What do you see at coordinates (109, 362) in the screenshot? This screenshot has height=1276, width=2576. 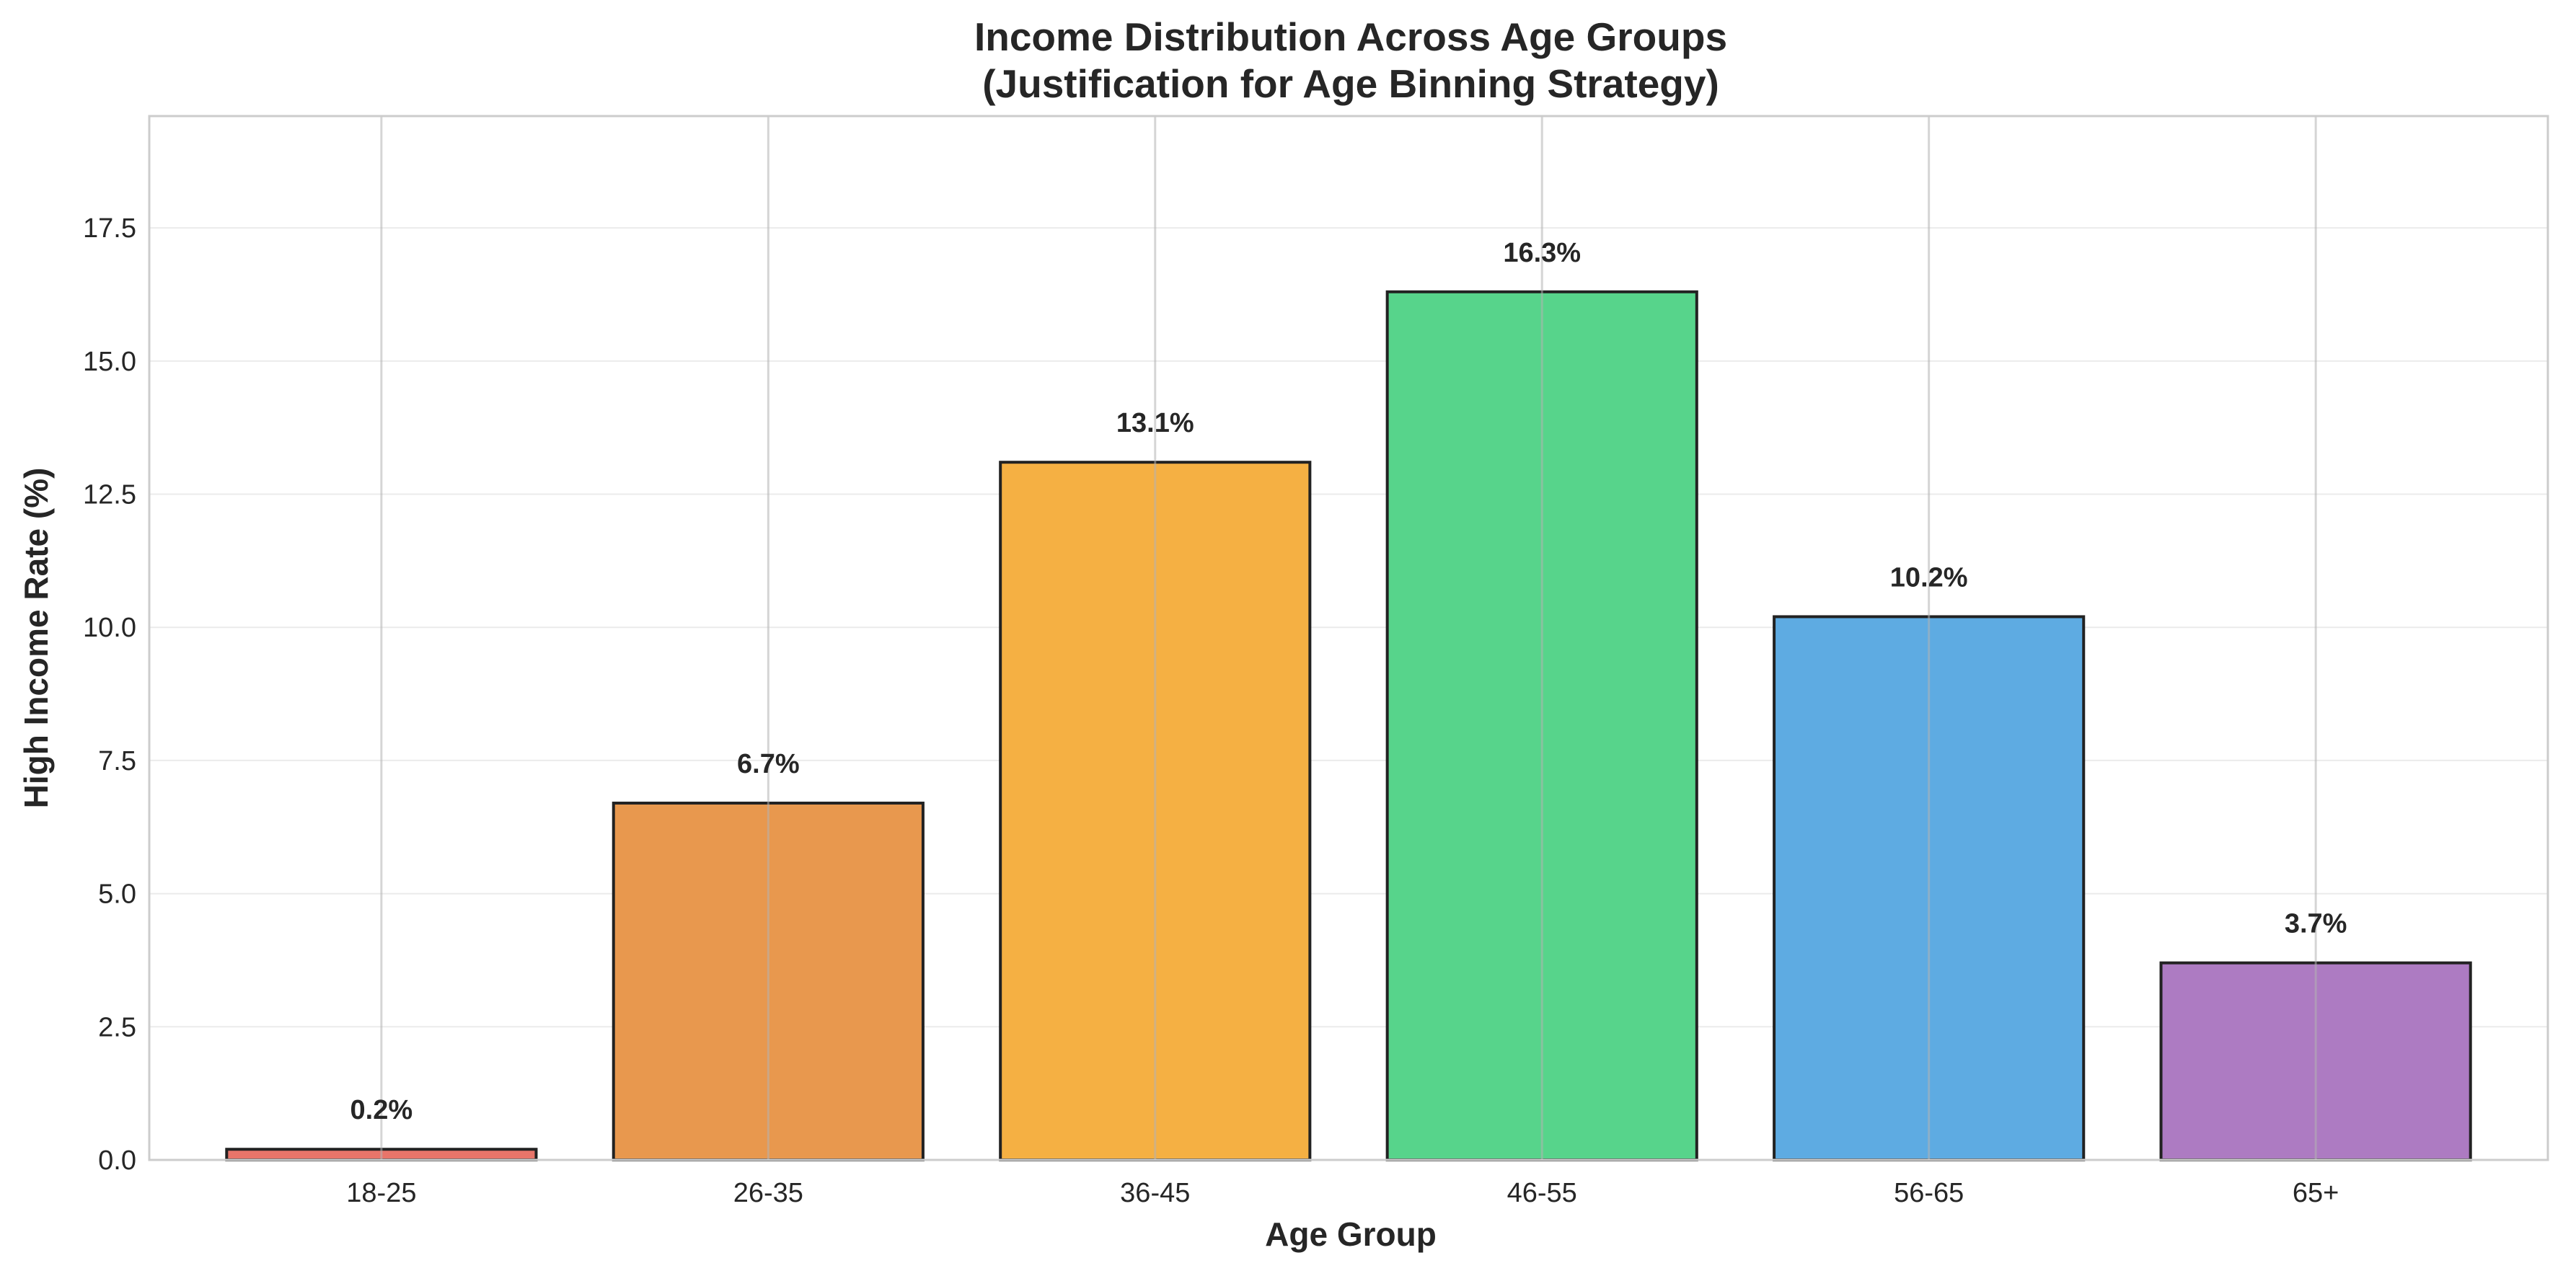 I see `y-tick-label: 15.0` at bounding box center [109, 362].